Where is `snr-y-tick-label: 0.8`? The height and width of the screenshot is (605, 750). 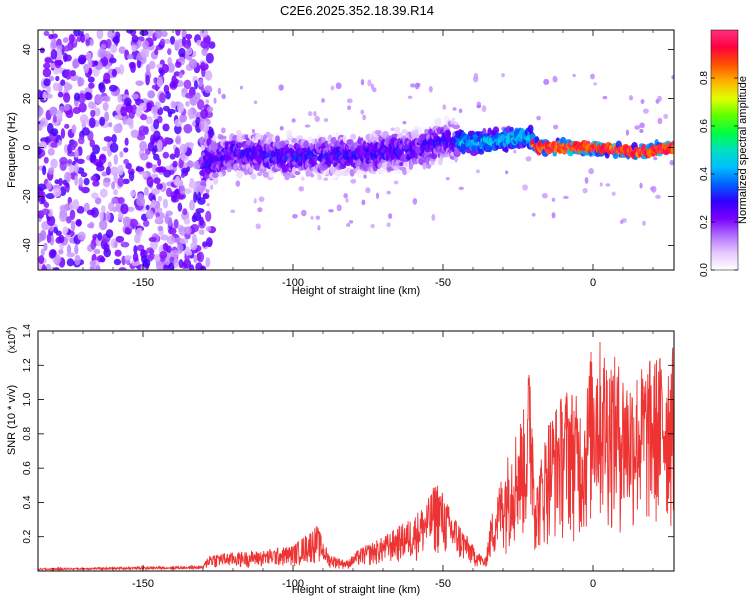 snr-y-tick-label: 0.8 is located at coordinates (27, 433).